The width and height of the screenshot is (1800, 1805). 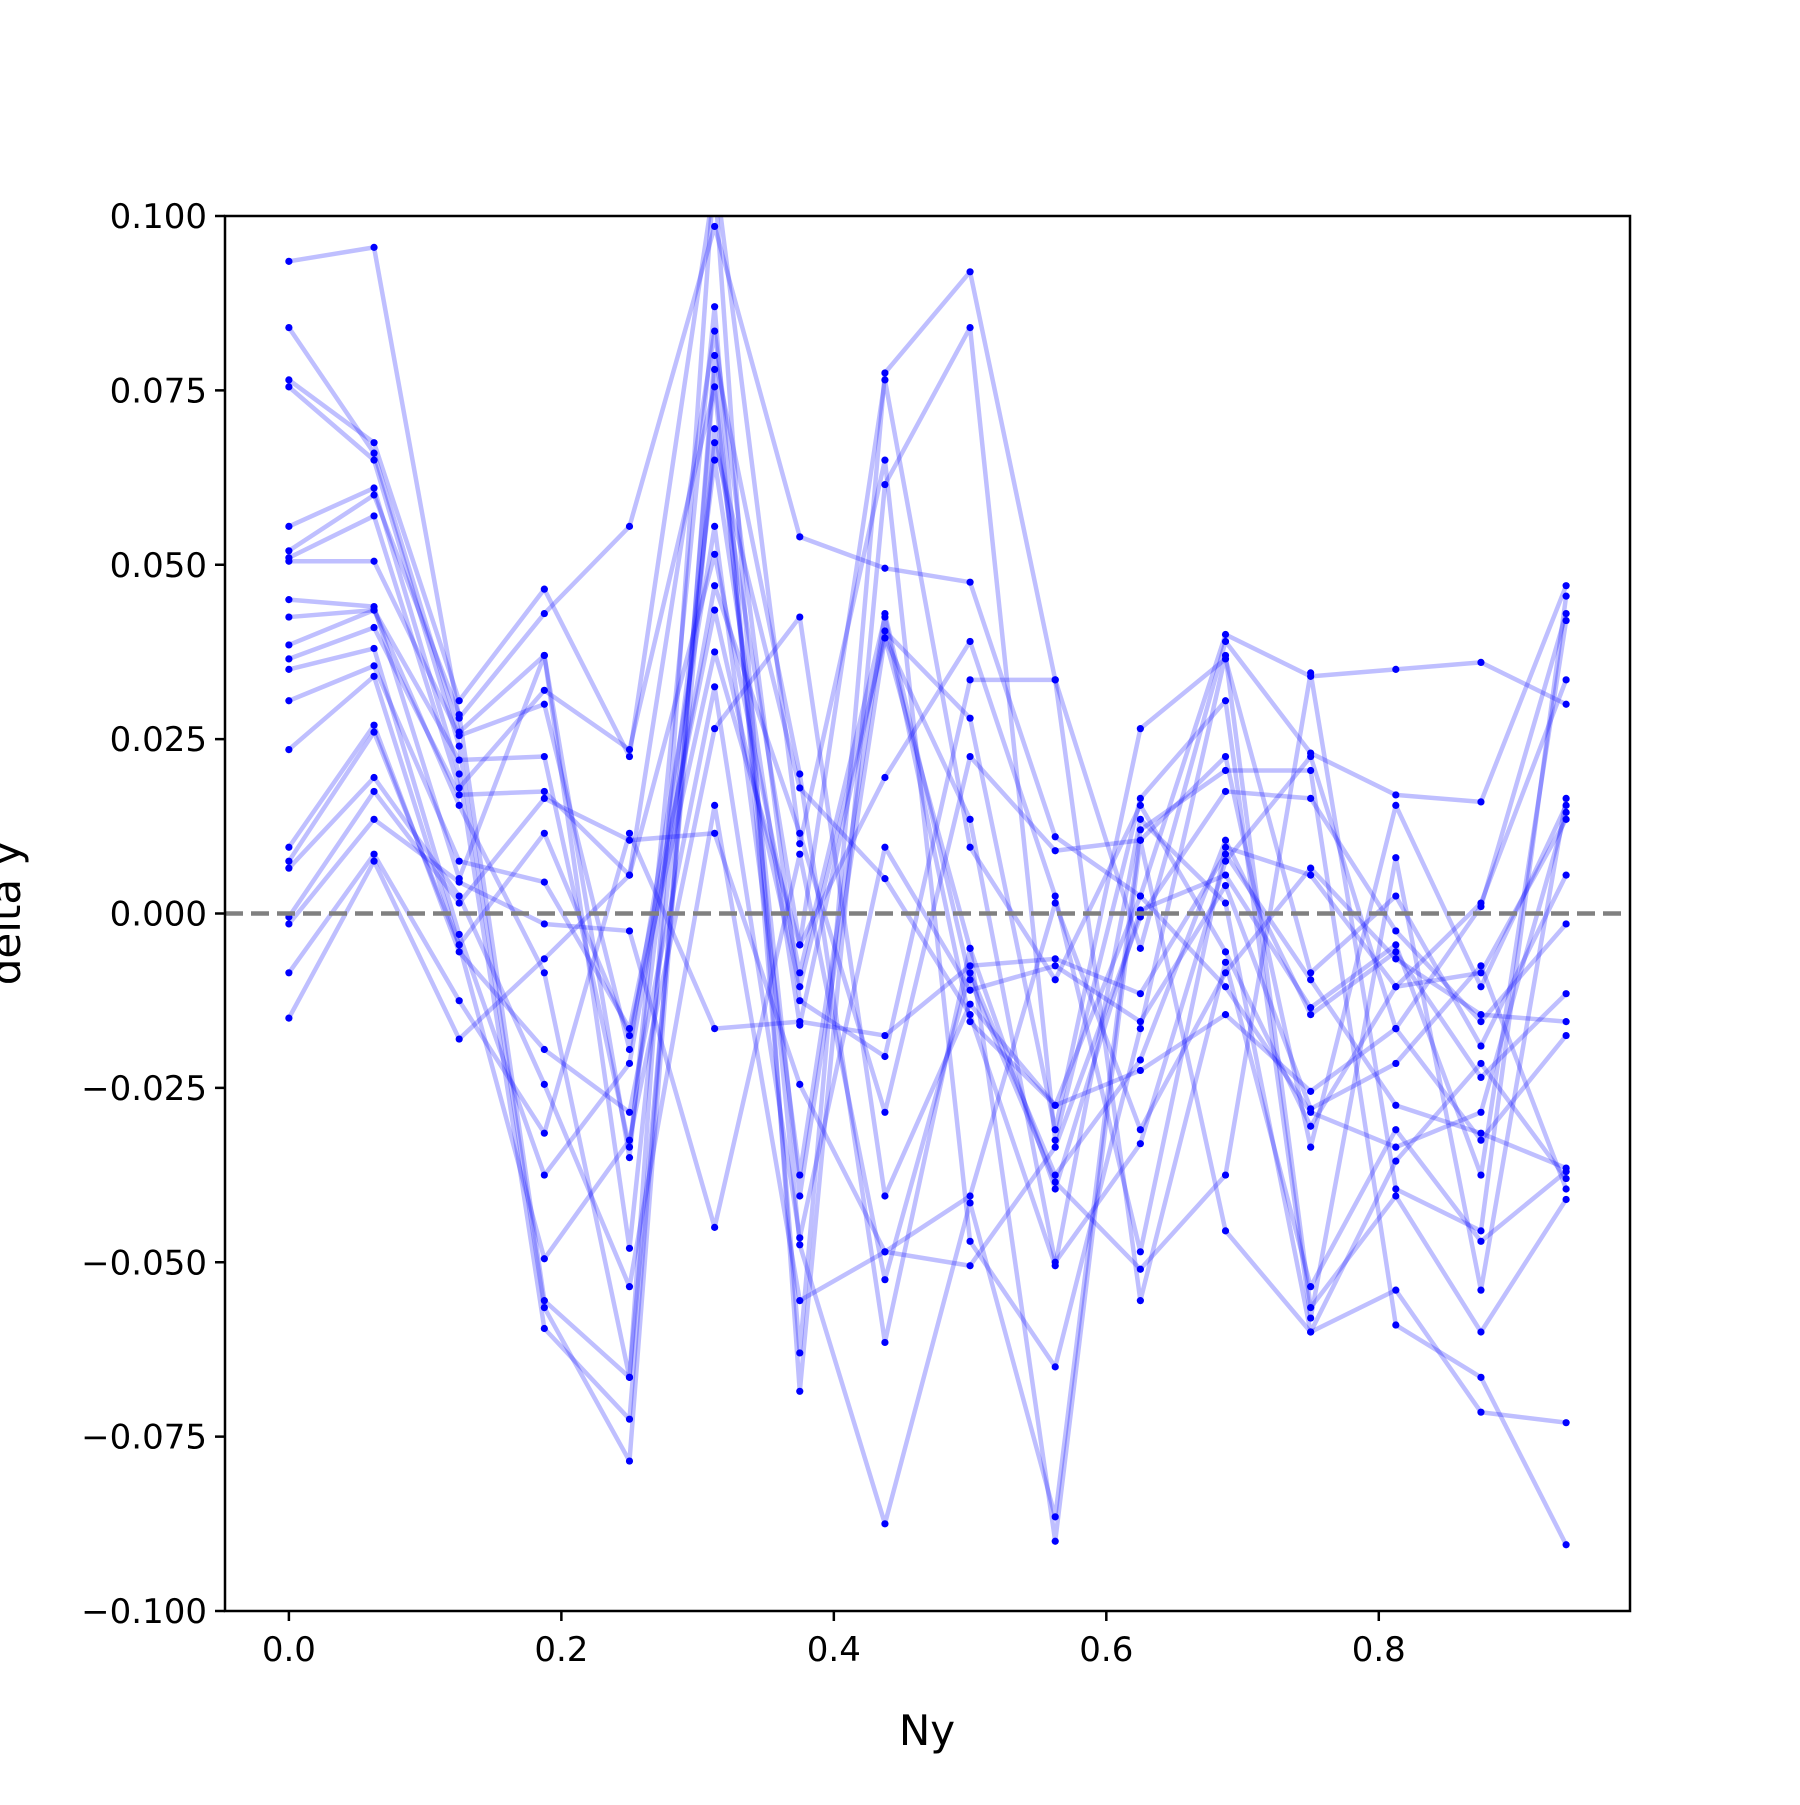 I want to click on x-tick-label: 0.4, so click(x=834, y=1650).